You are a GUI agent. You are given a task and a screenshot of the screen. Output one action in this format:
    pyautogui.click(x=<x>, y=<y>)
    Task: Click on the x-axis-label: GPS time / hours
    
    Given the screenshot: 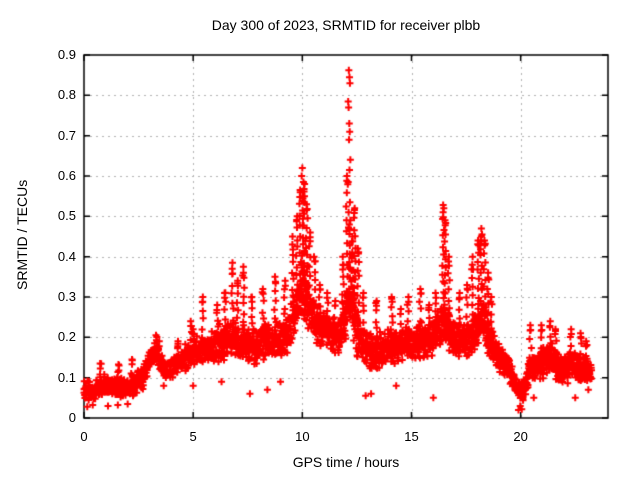 What is the action you would take?
    pyautogui.click(x=346, y=462)
    